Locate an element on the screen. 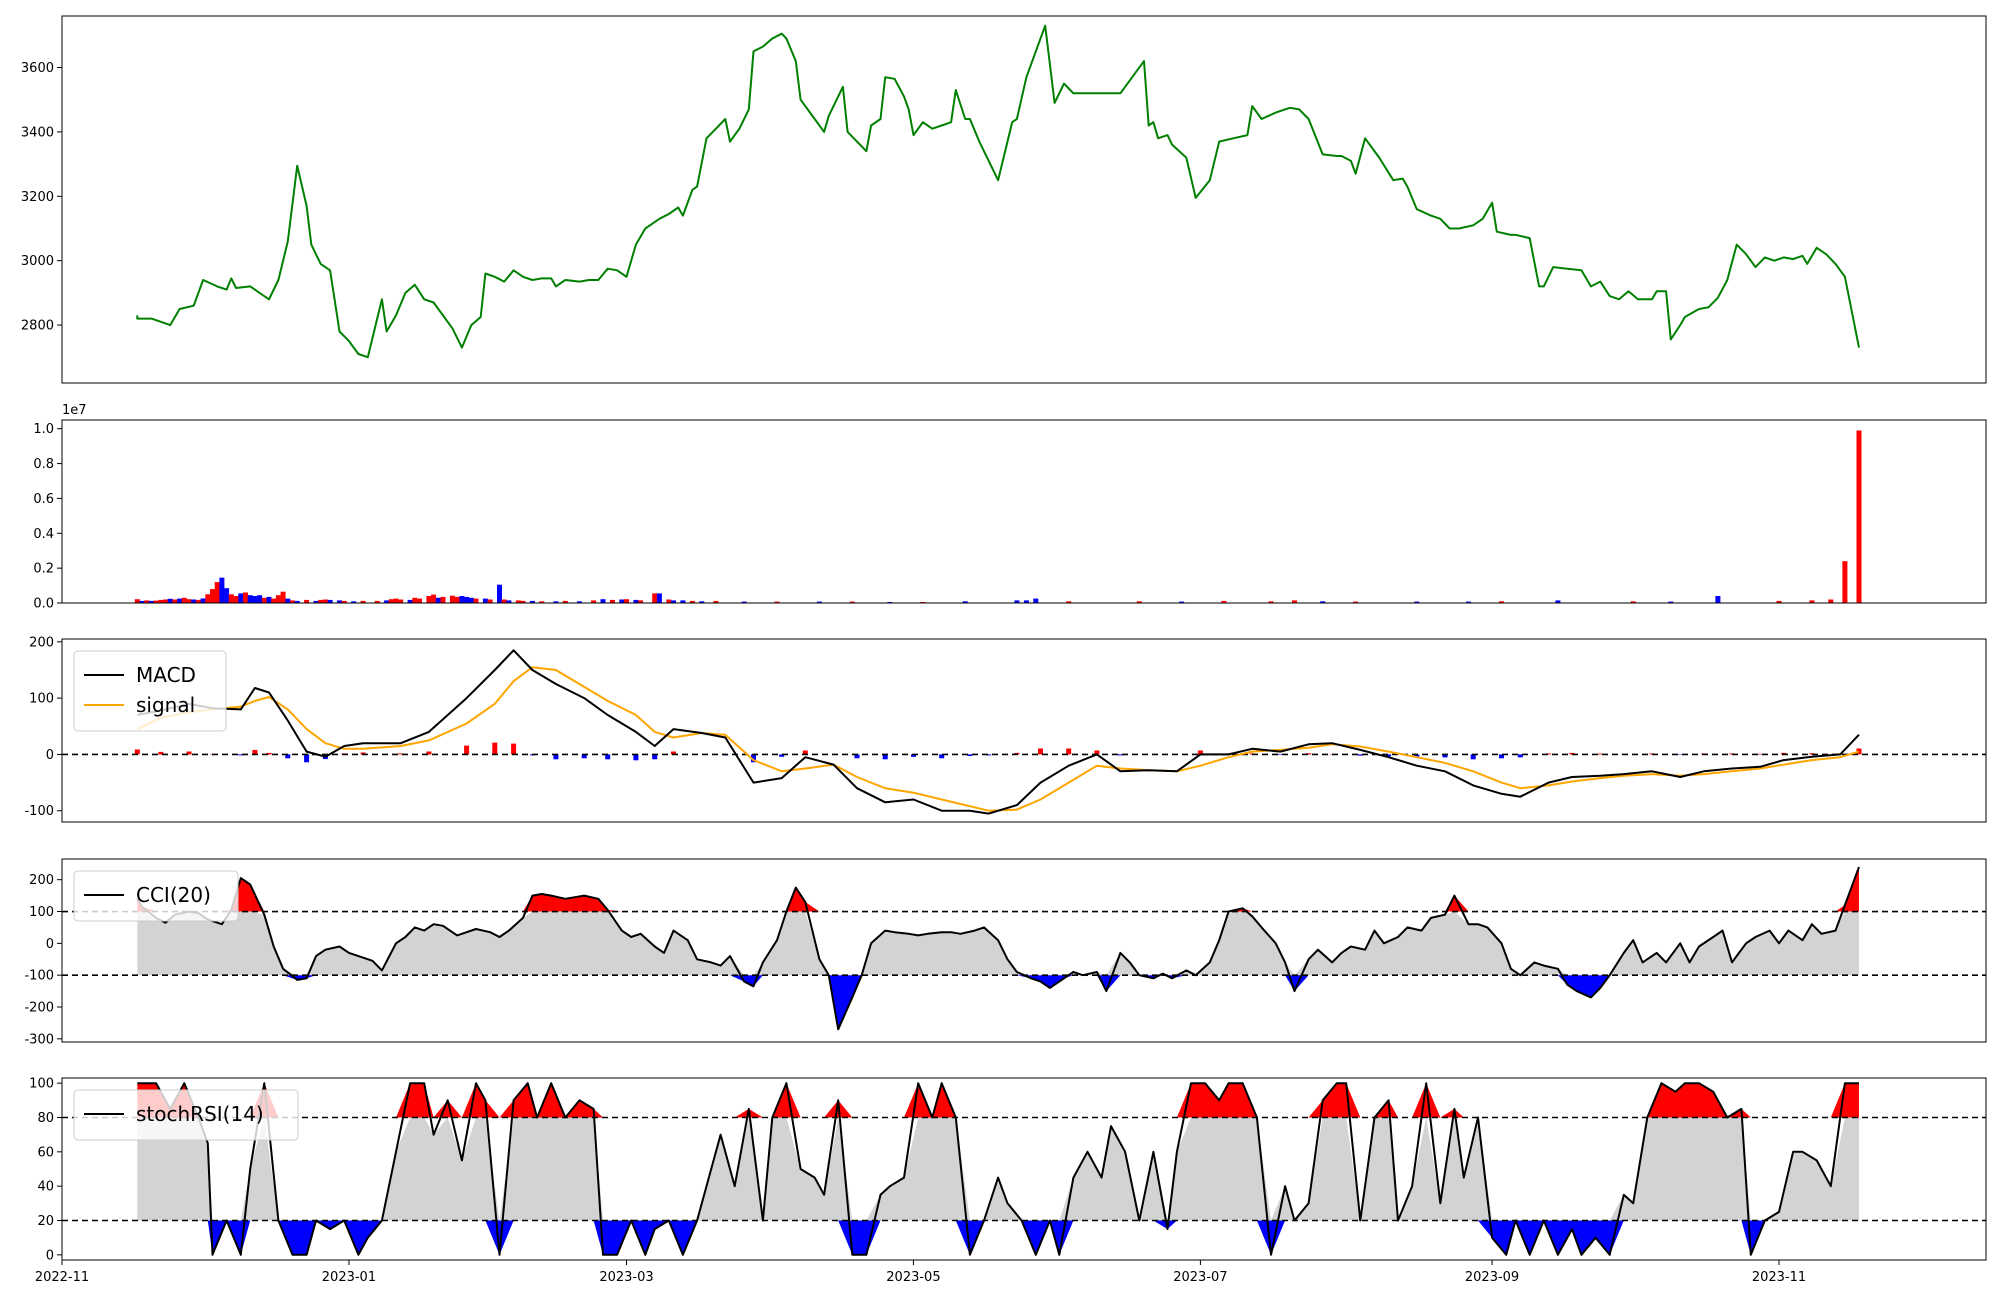 This screenshot has height=1300, width=2000. cci-ytick-label: 200 is located at coordinates (41, 880).